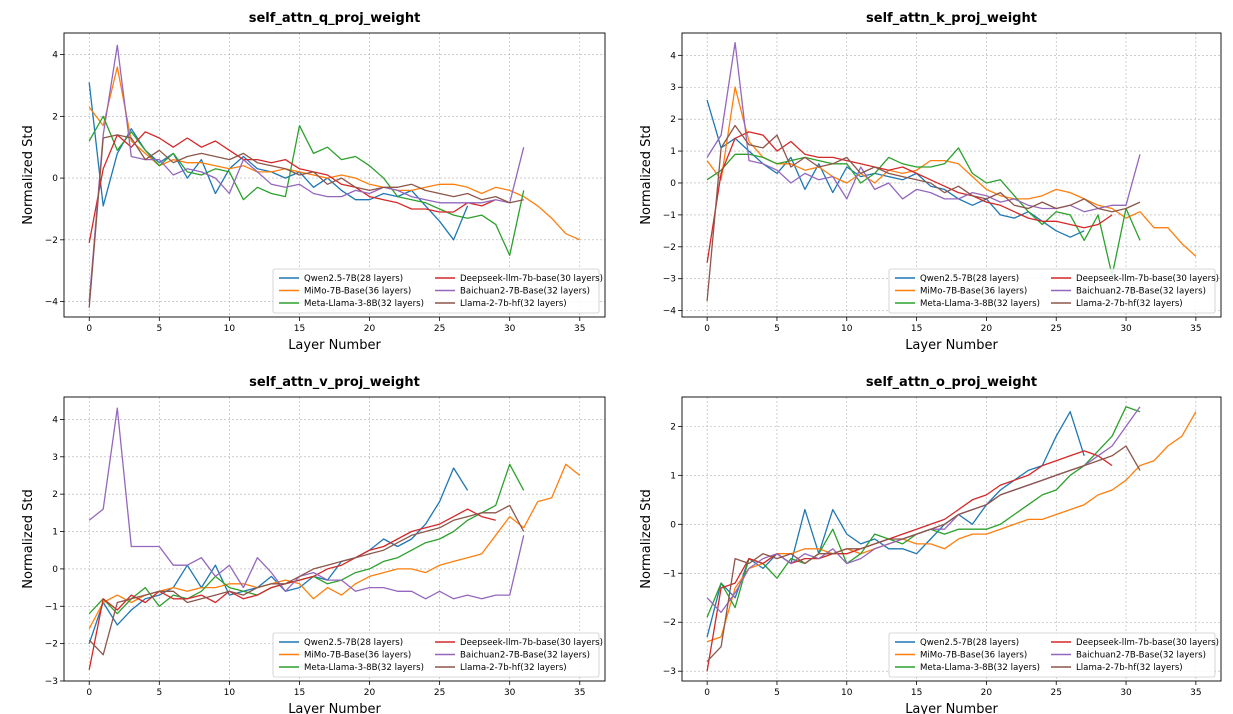  I want to click on chart-o-proj-series-mimo-7b-base-36-layers, so click(951, 527).